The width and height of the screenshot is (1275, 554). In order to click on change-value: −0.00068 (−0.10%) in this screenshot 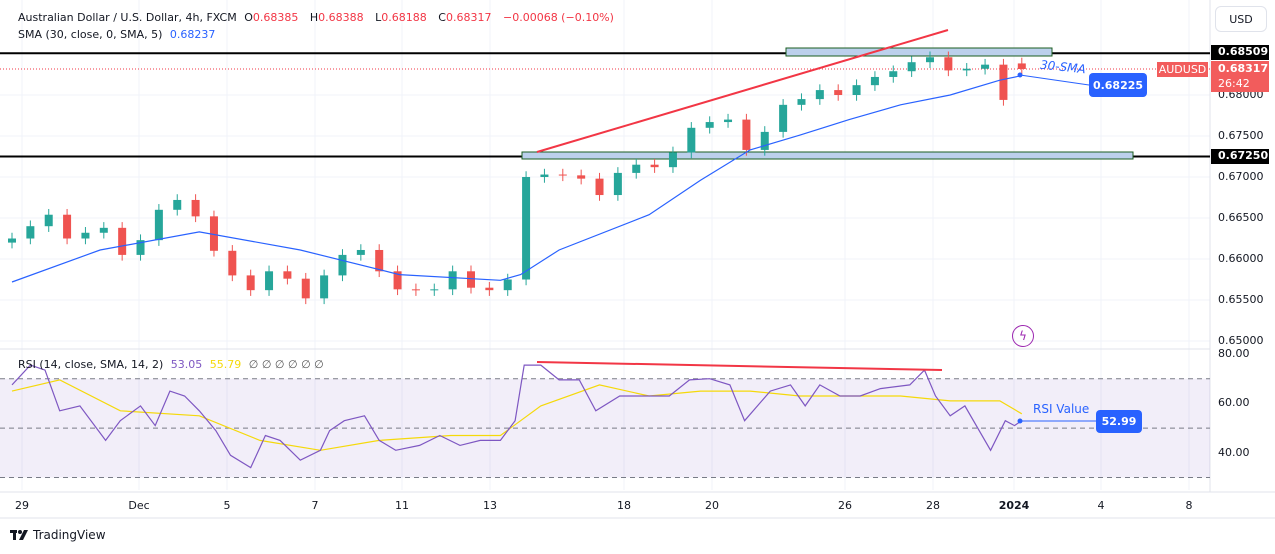, I will do `click(558, 17)`.